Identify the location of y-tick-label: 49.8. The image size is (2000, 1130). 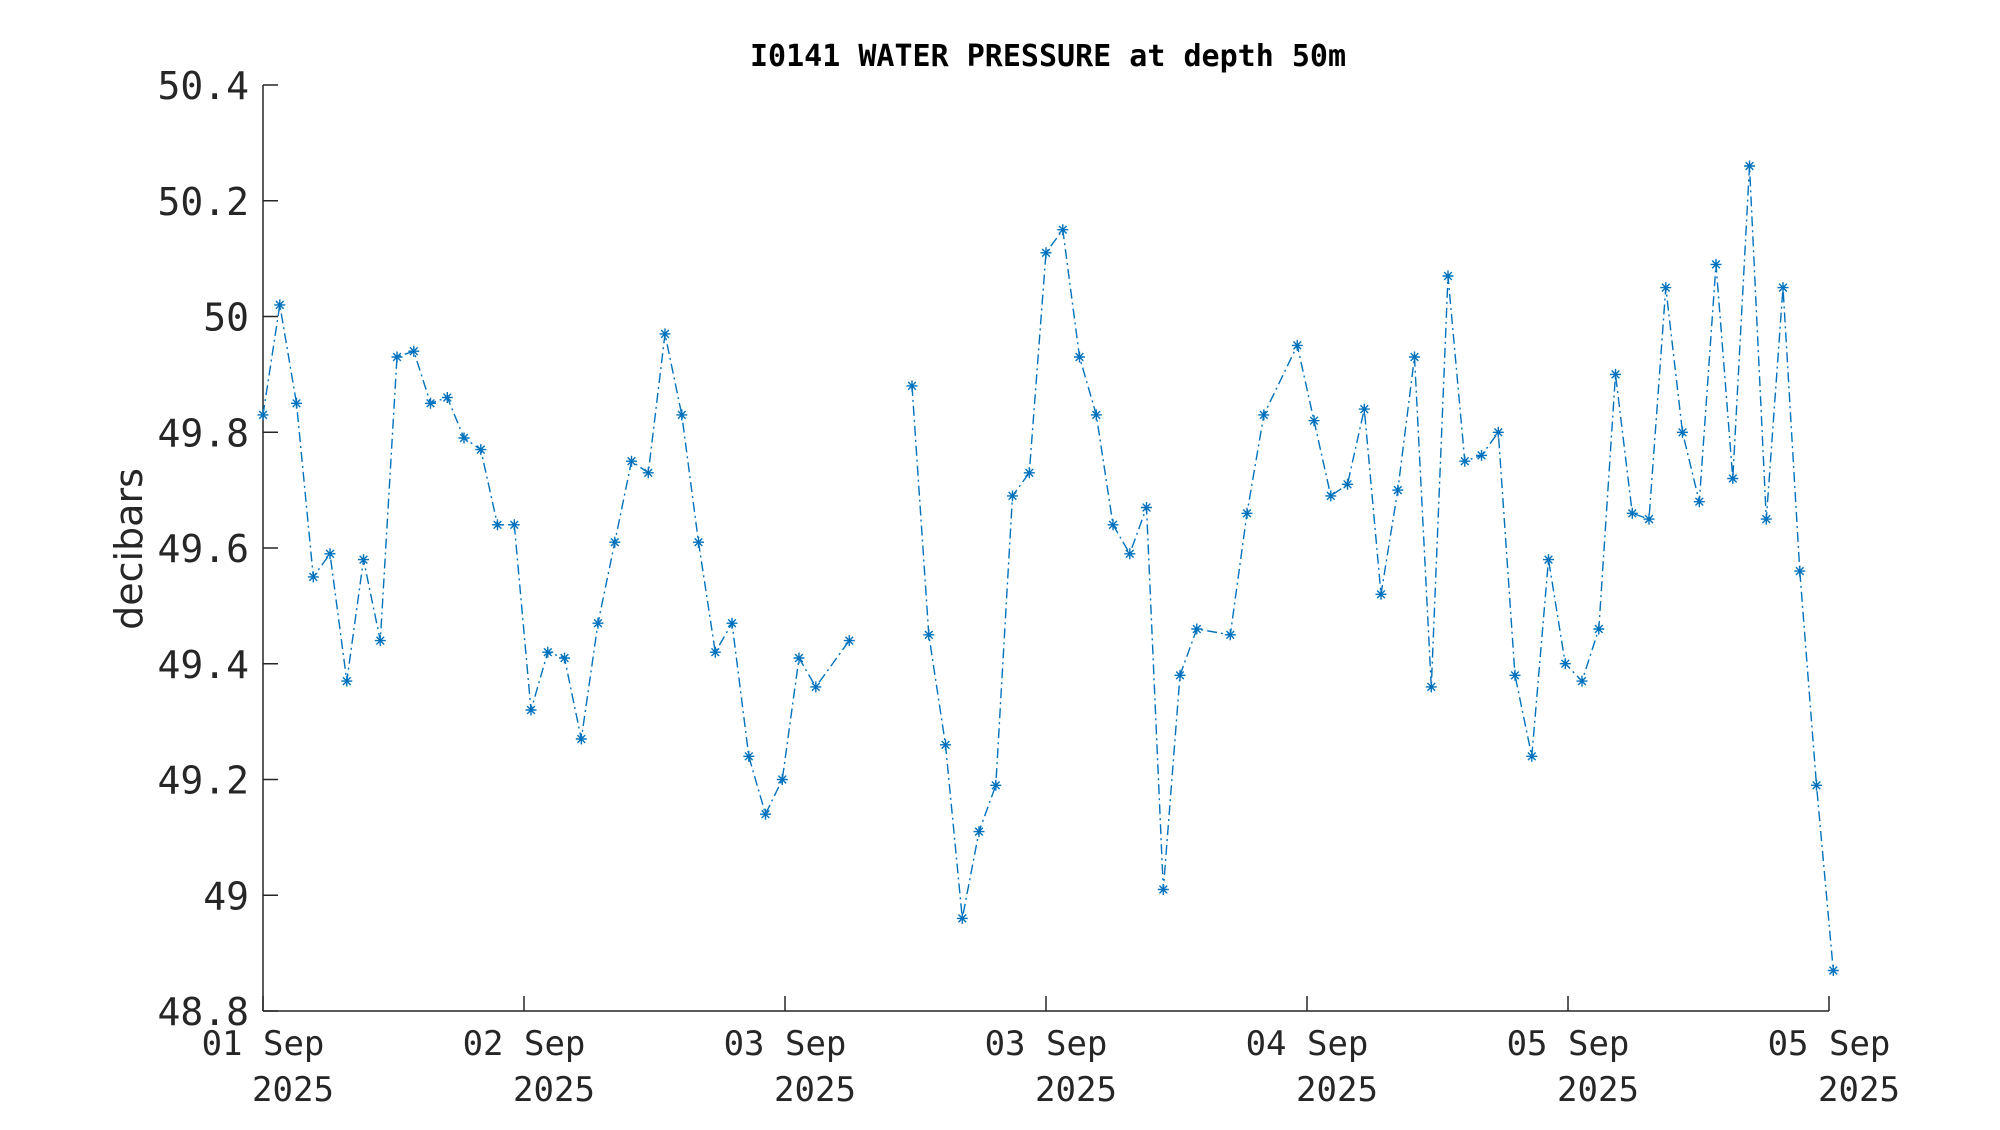
(203, 433).